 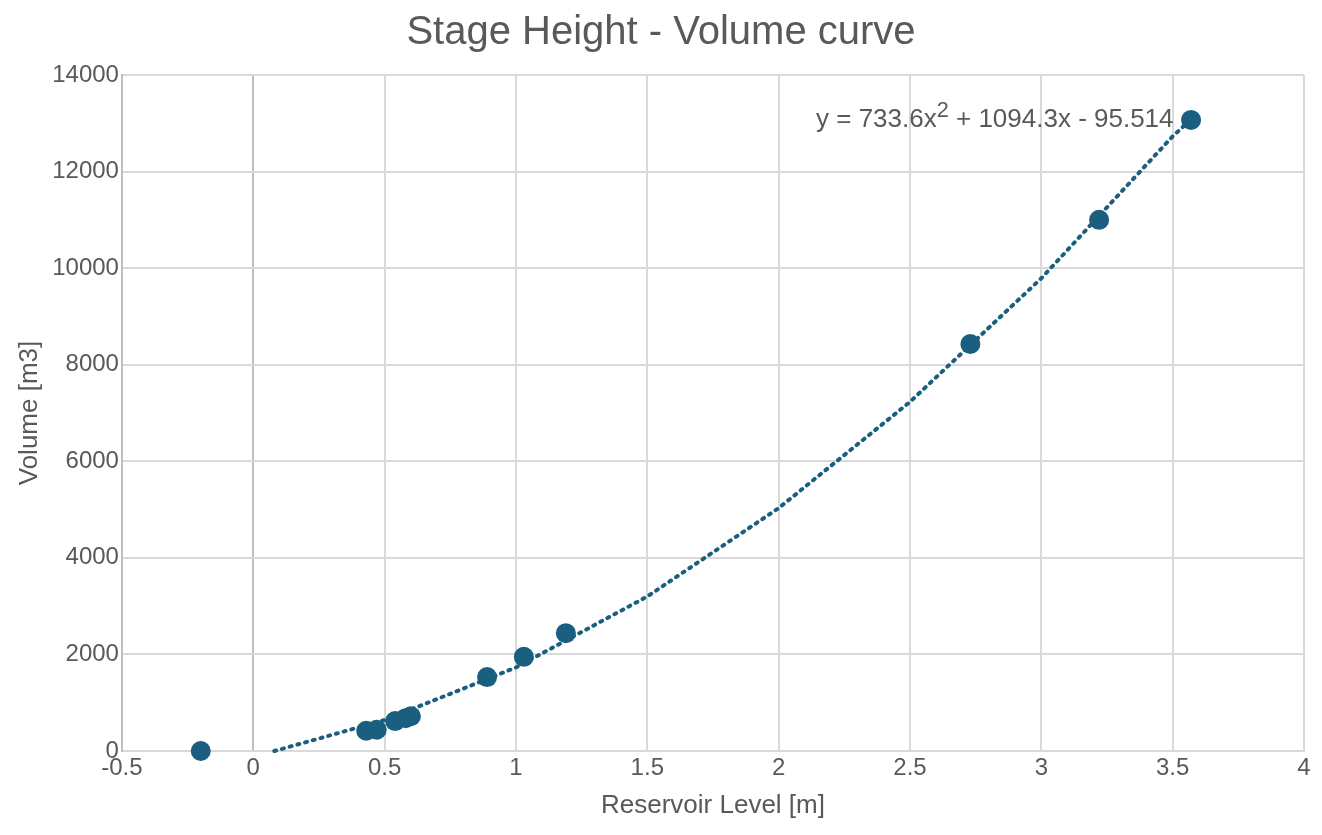 I want to click on x-tick-label: 0.5, so click(x=384, y=767).